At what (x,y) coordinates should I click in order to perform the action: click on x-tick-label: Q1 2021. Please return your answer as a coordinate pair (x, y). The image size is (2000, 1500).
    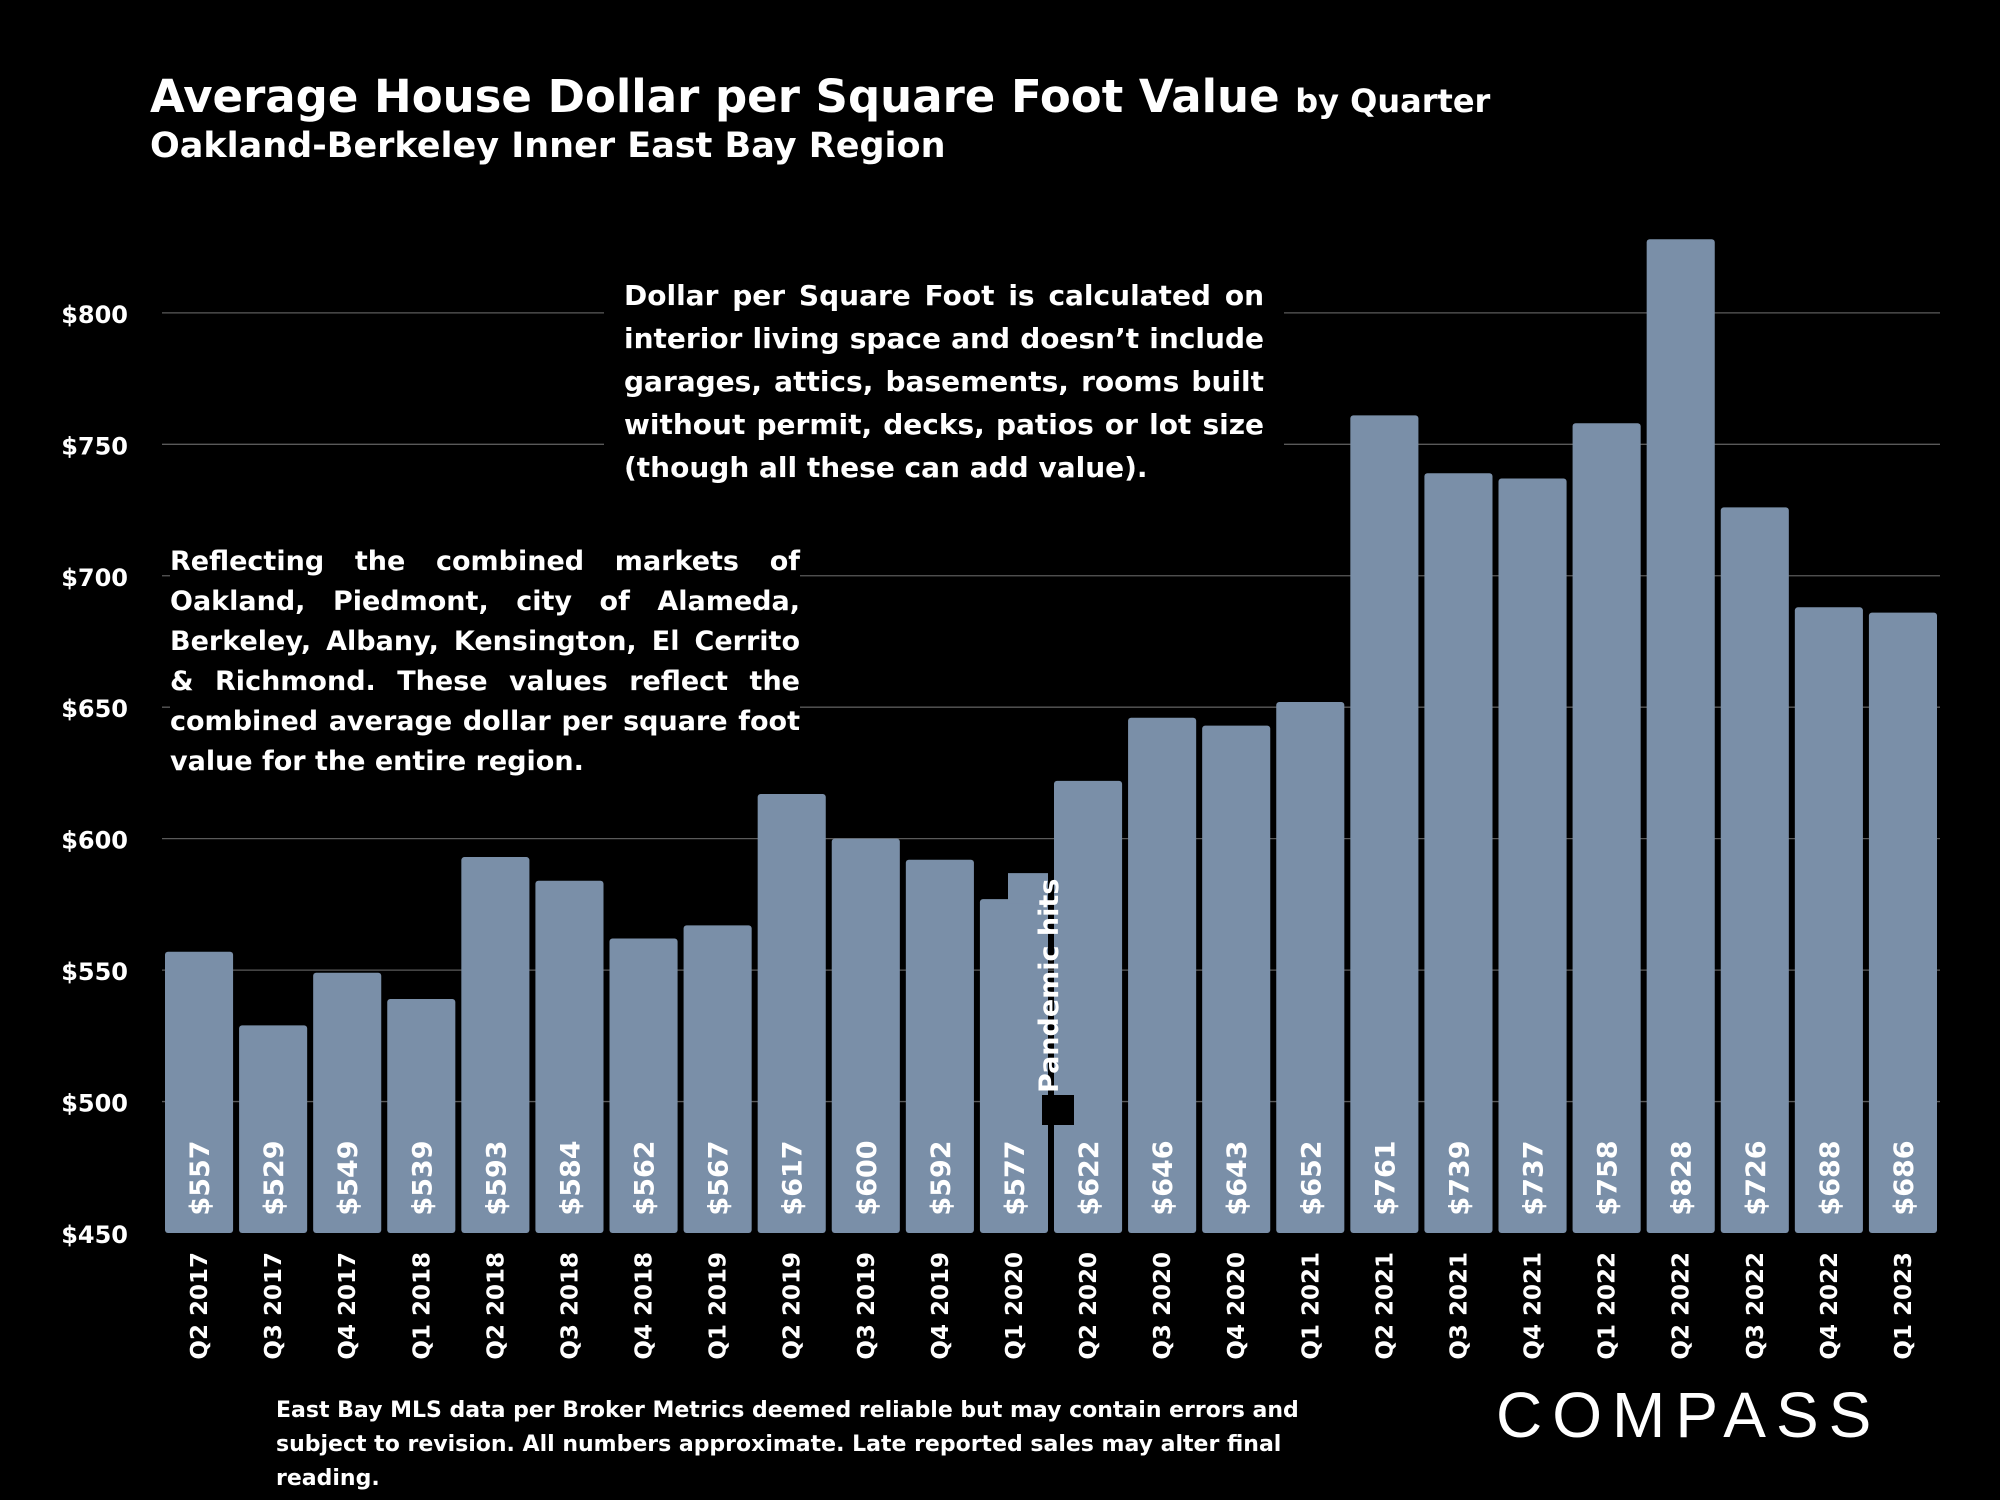
    Looking at the image, I should click on (1311, 1306).